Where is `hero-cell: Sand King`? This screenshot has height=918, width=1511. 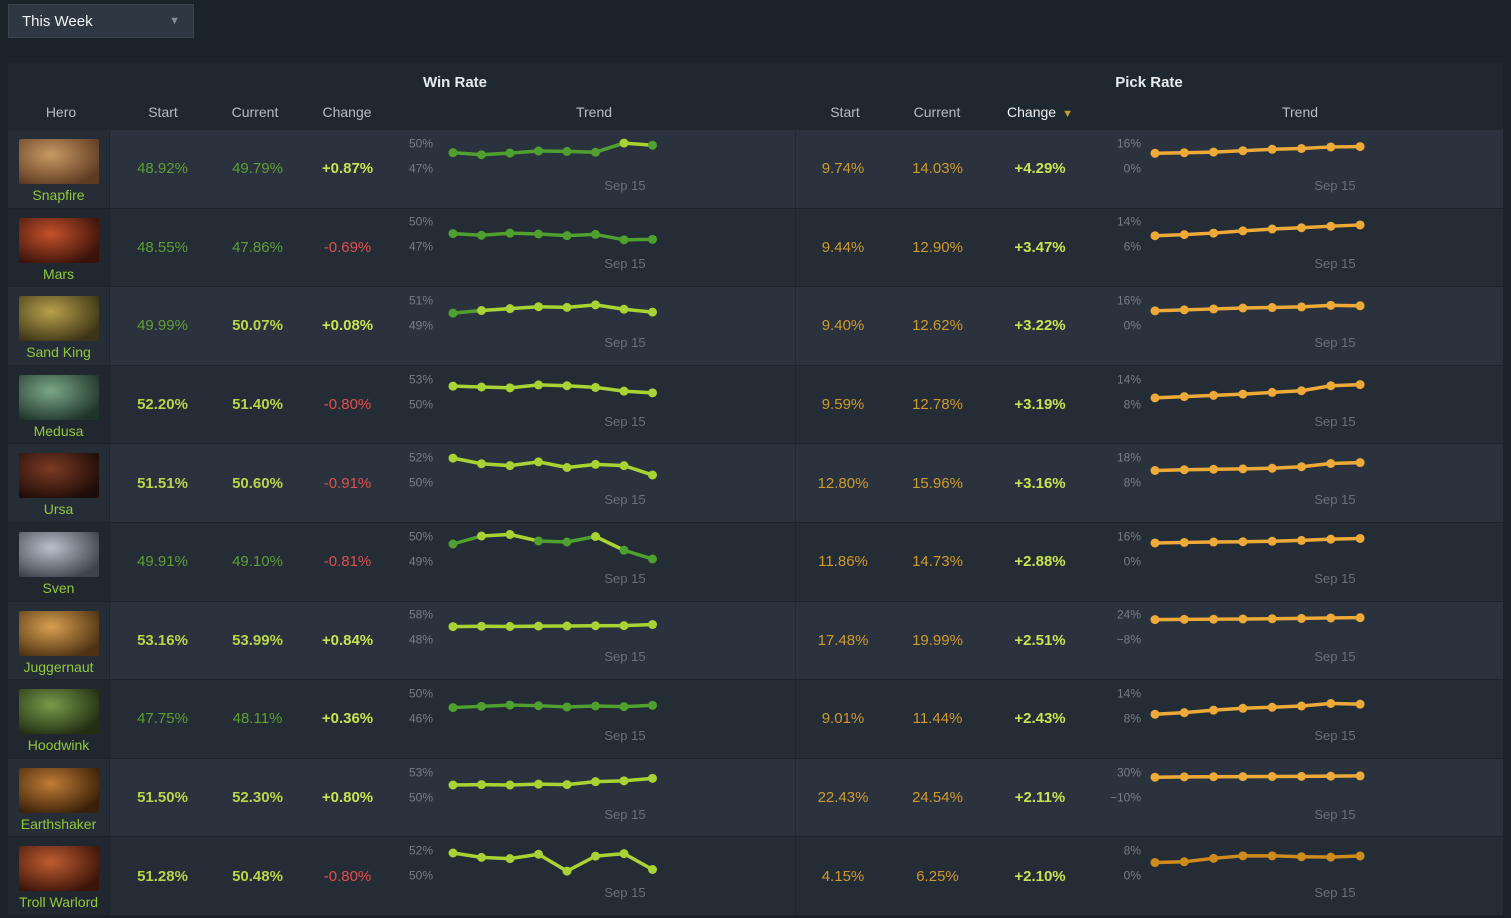 hero-cell: Sand King is located at coordinates (59, 326).